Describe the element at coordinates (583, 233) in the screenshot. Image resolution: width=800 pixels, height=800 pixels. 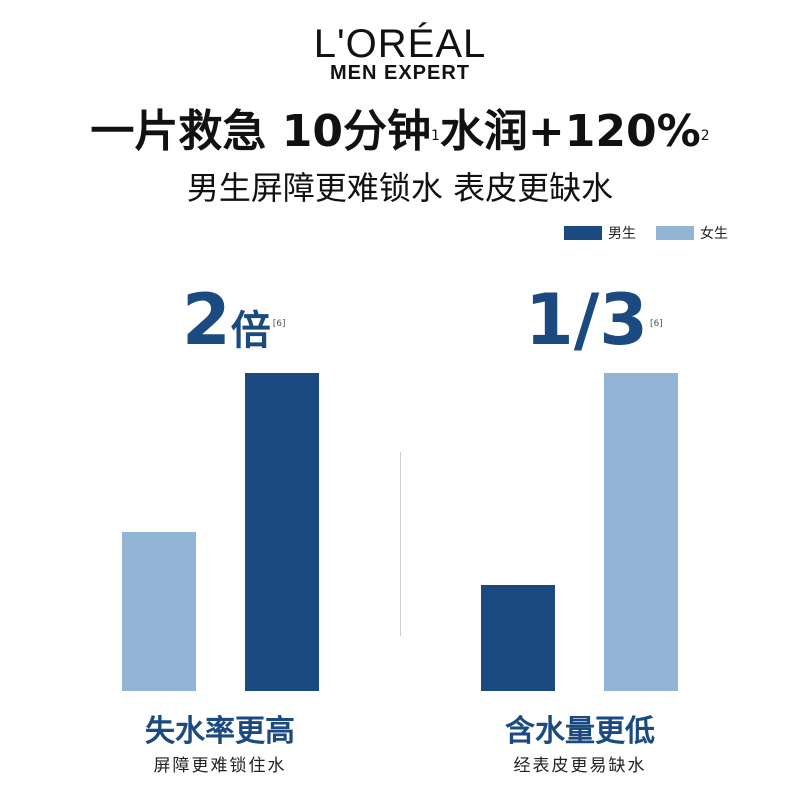
I see `legend-swatch-male` at that location.